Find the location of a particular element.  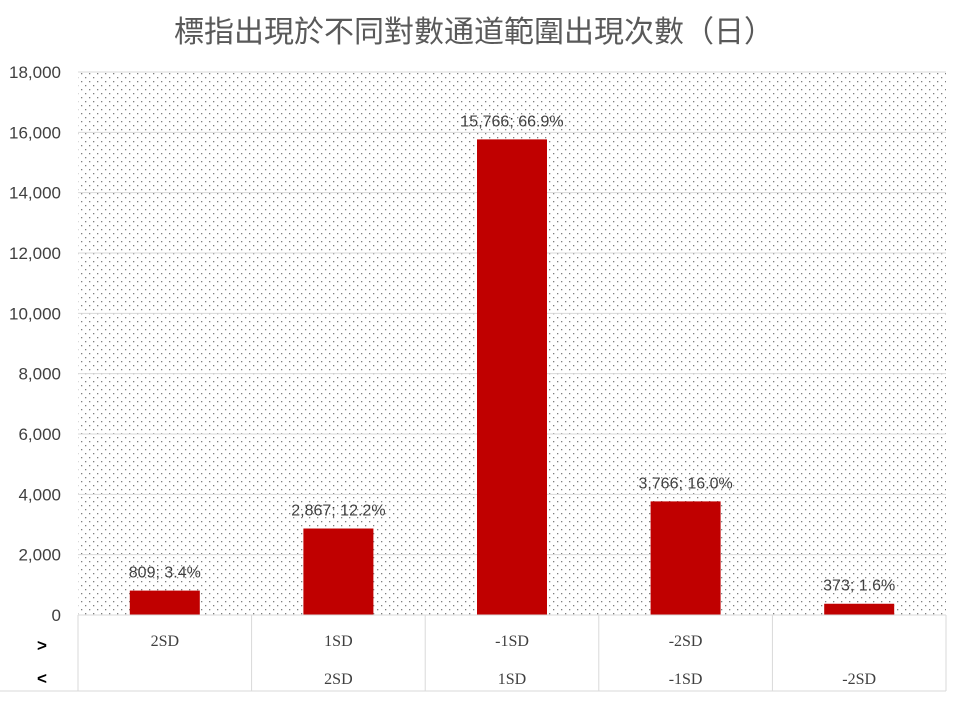

y-tick-label: 12,000 is located at coordinates (35, 253).